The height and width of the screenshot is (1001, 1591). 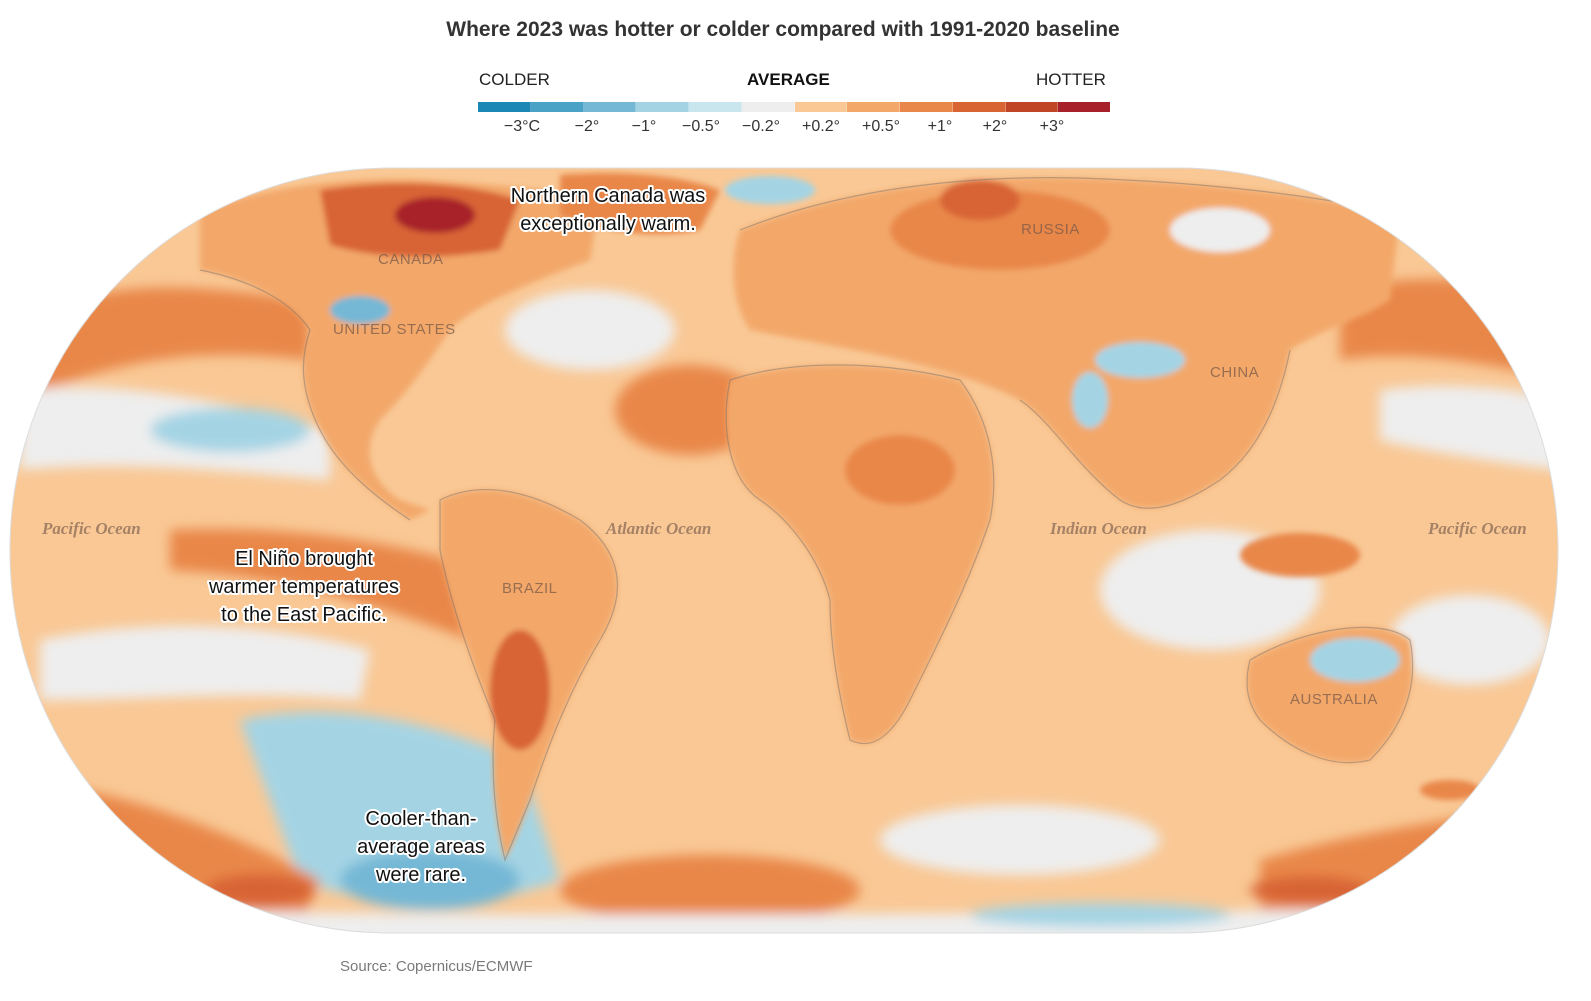 I want to click on annotation-cool-line-1: Cooler-than-, so click(x=420, y=819).